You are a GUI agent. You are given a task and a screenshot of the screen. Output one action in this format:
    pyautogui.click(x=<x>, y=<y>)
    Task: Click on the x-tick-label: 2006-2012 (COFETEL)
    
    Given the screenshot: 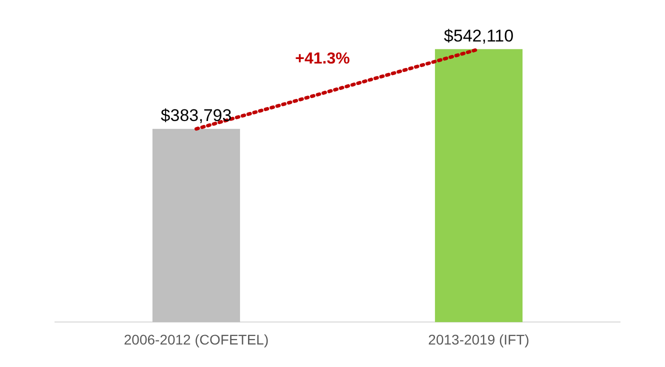 What is the action you would take?
    pyautogui.click(x=196, y=339)
    